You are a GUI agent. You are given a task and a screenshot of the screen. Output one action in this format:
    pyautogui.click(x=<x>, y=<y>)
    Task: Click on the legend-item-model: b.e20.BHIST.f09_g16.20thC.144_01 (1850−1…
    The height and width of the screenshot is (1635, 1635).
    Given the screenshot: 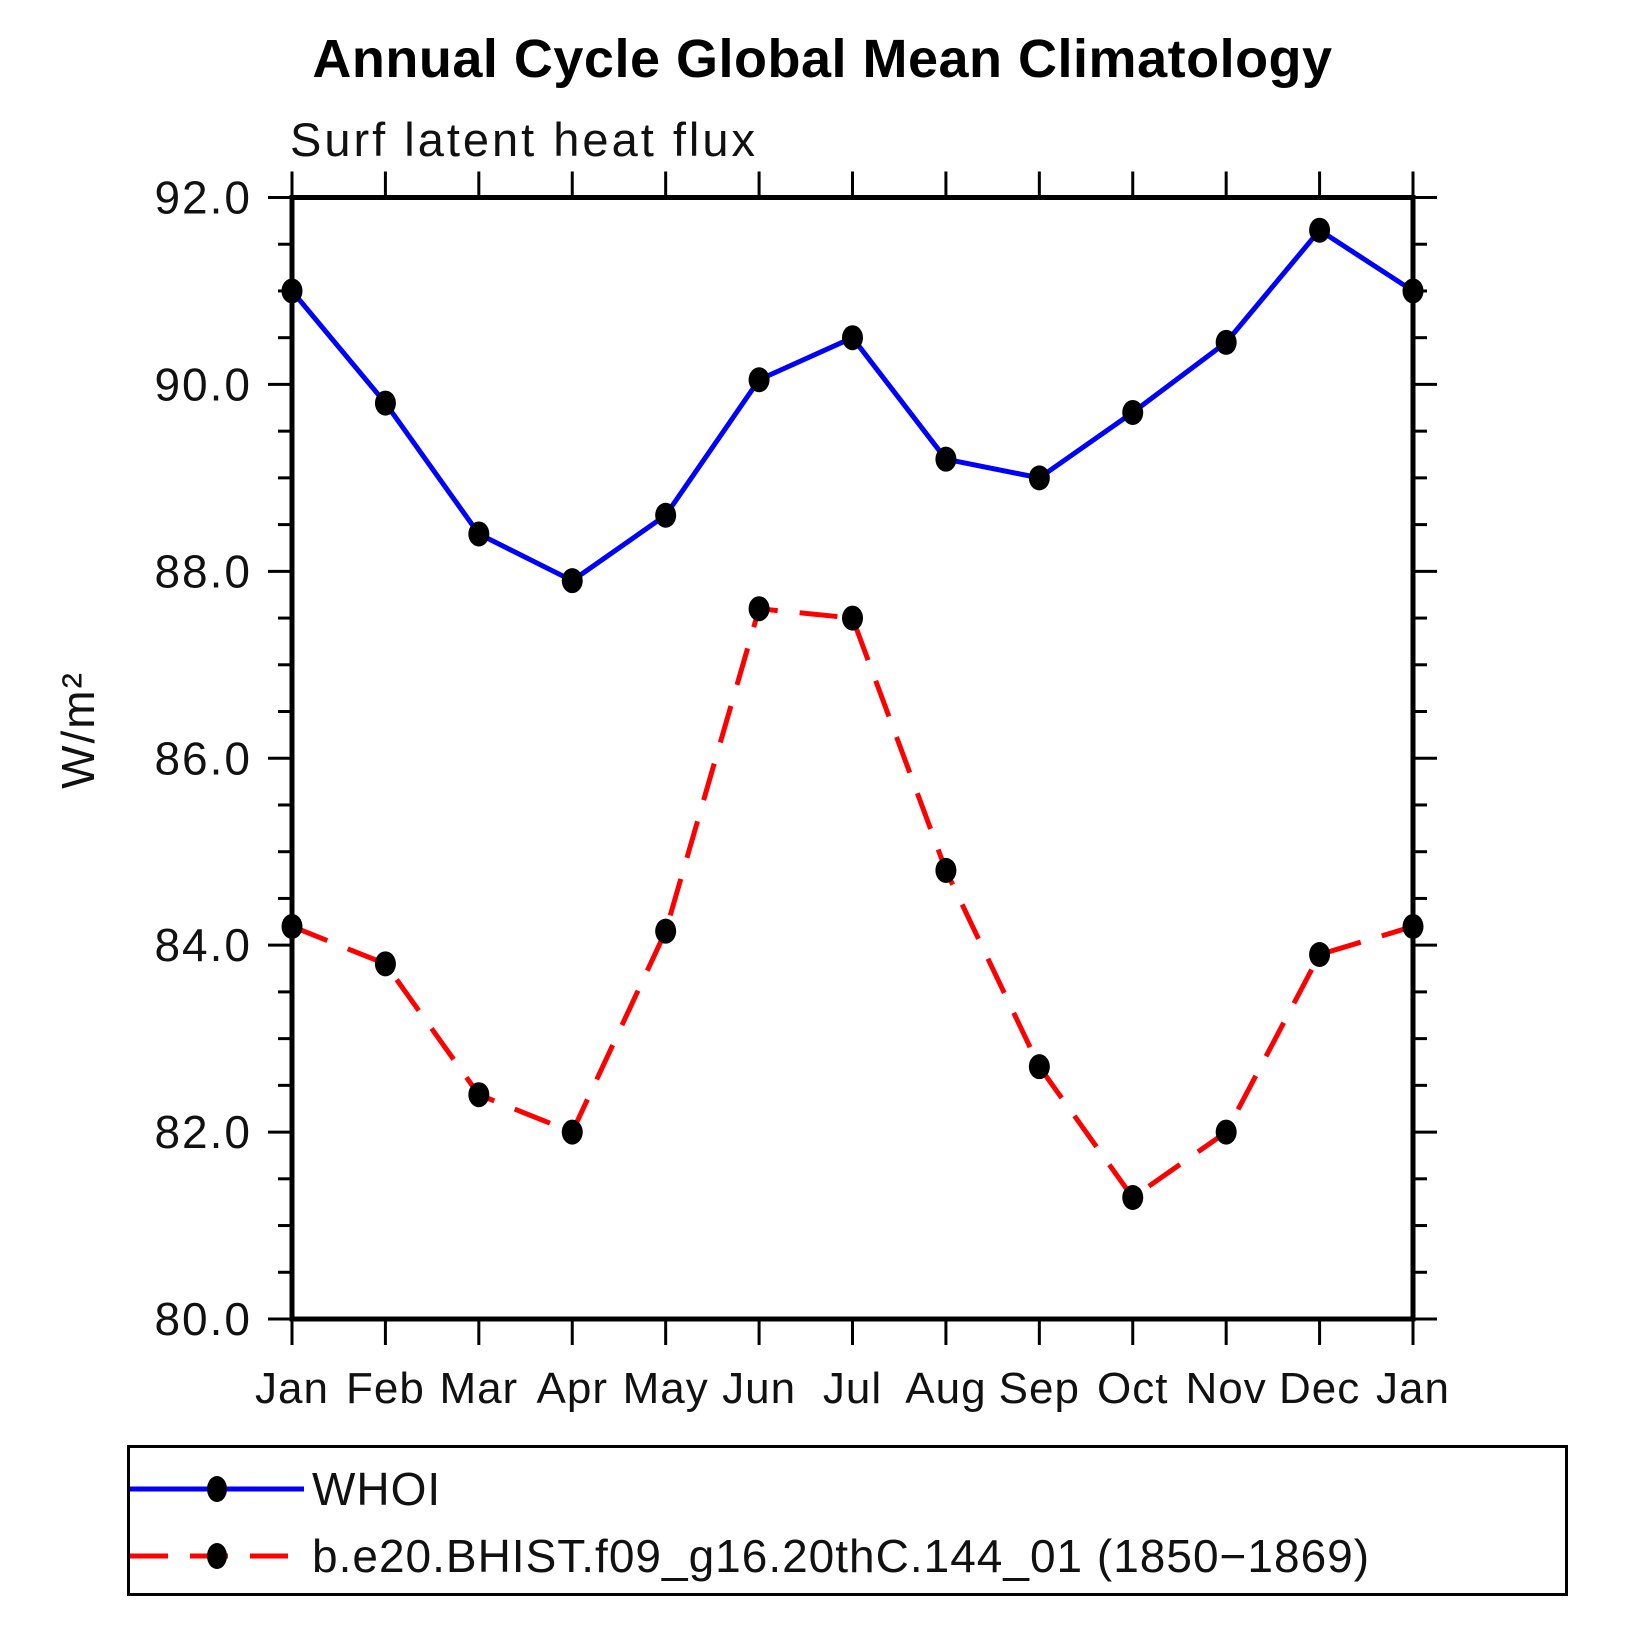 What is the action you would take?
    pyautogui.click(x=749, y=1556)
    